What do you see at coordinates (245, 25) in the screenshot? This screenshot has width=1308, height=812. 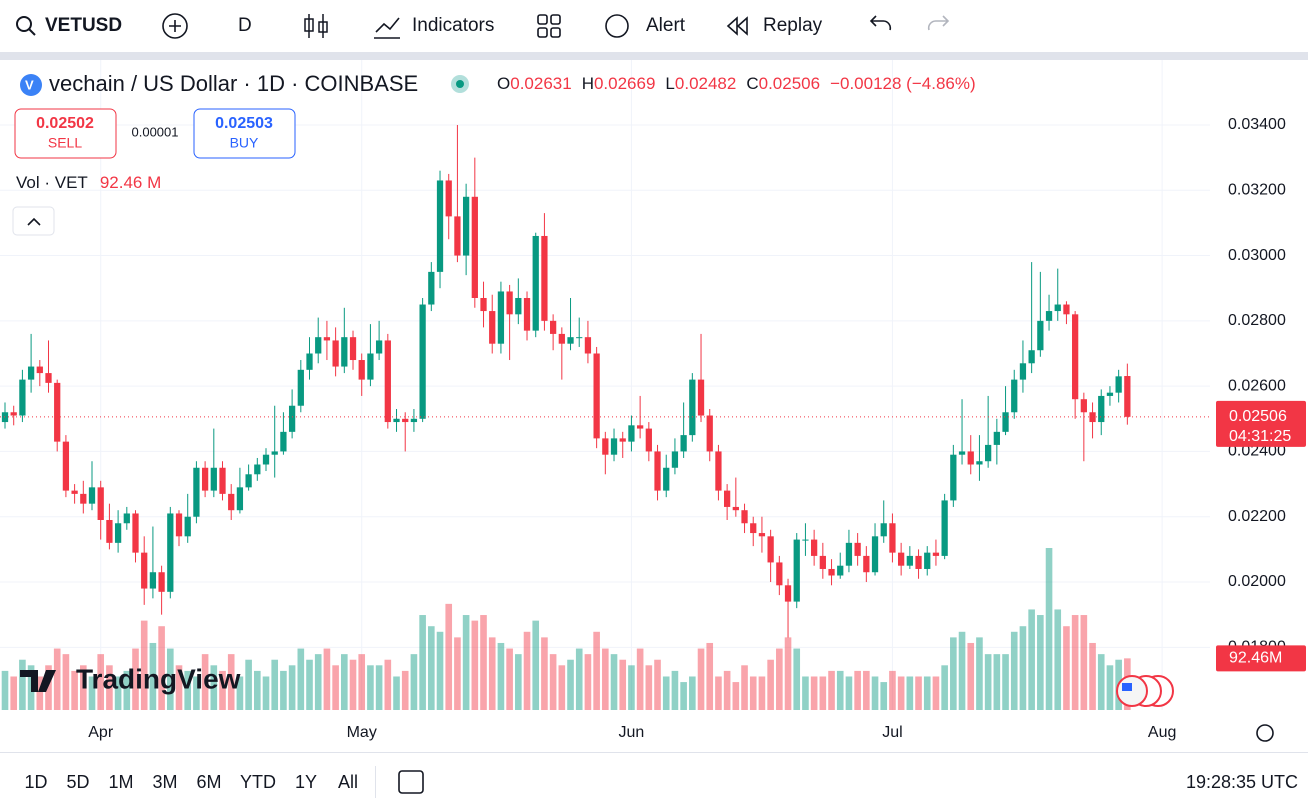 I see `interval: D` at bounding box center [245, 25].